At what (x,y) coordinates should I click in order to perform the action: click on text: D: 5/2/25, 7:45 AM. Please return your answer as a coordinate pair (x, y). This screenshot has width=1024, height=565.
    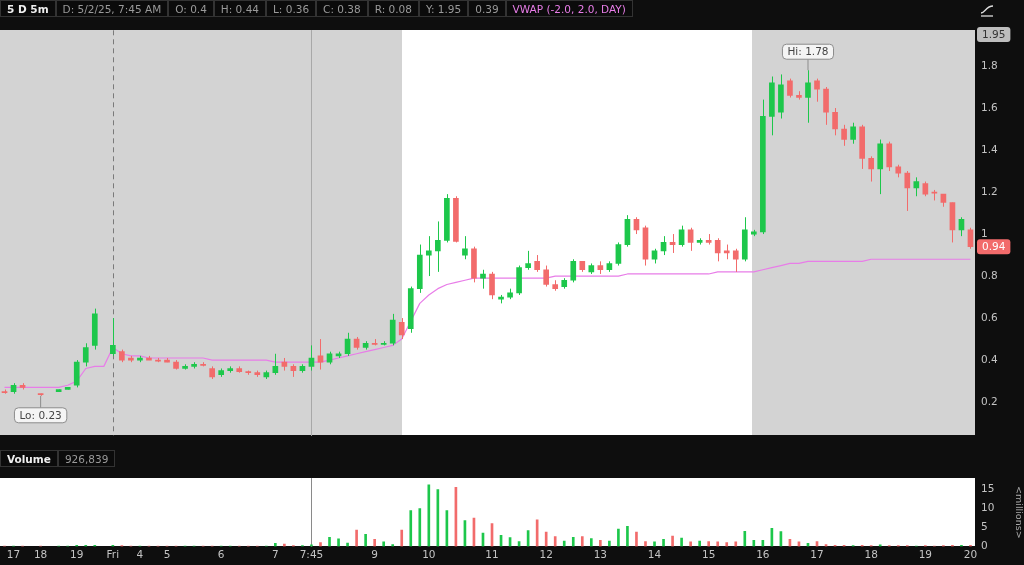
    Looking at the image, I should click on (112, 8).